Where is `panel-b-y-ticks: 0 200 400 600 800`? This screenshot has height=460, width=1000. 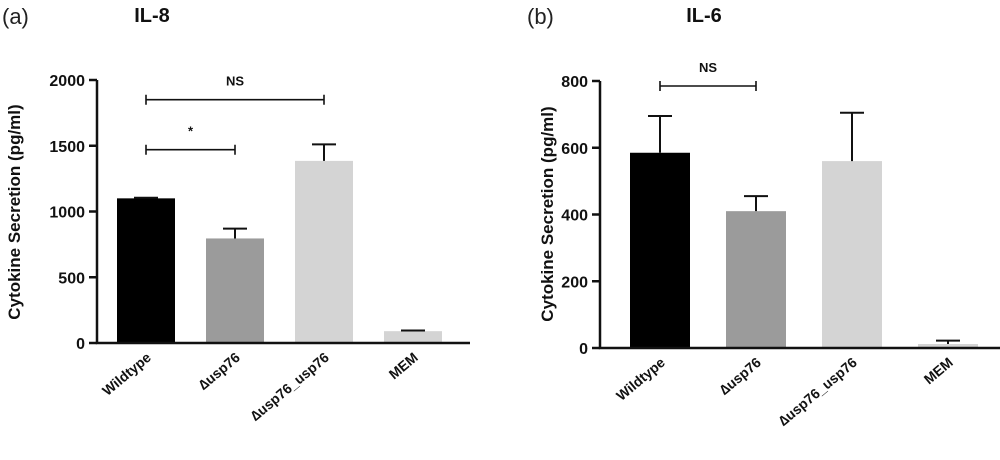
panel-b-y-ticks: 0 200 400 600 800 is located at coordinates (580, 216).